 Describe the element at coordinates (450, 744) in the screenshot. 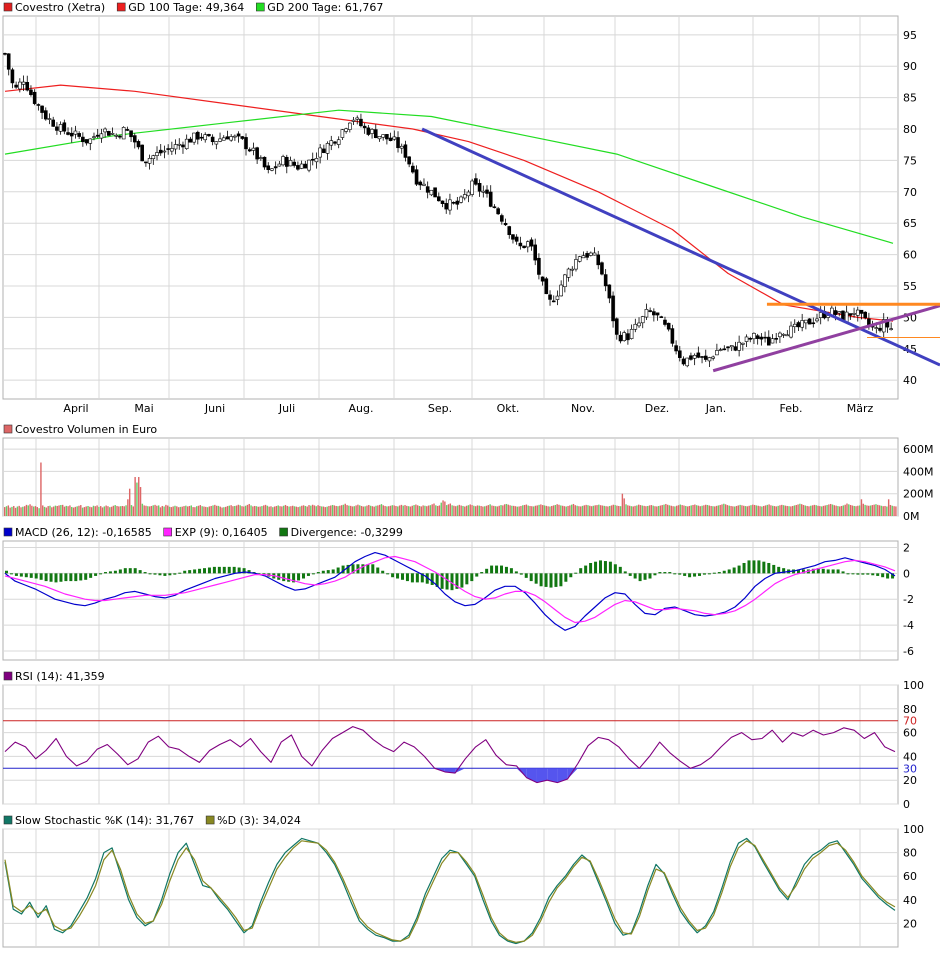

I see `rsi-panel-frame` at that location.